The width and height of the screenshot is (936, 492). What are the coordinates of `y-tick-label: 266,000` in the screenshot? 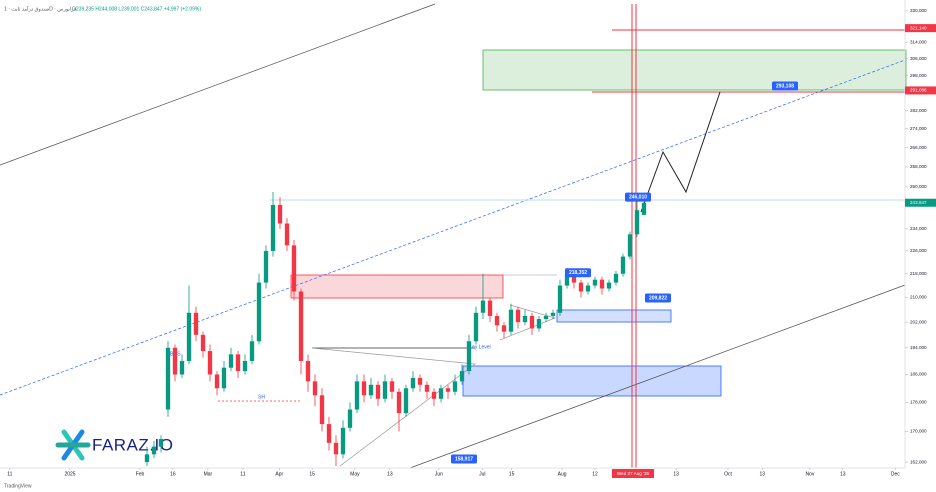 It's located at (918, 147).